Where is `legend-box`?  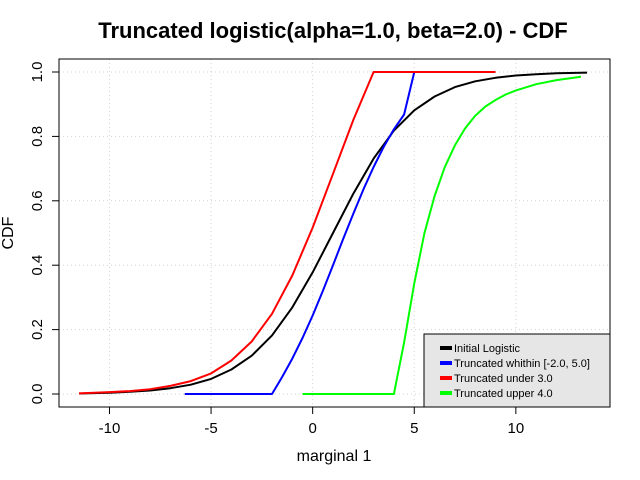 legend-box is located at coordinates (517, 370).